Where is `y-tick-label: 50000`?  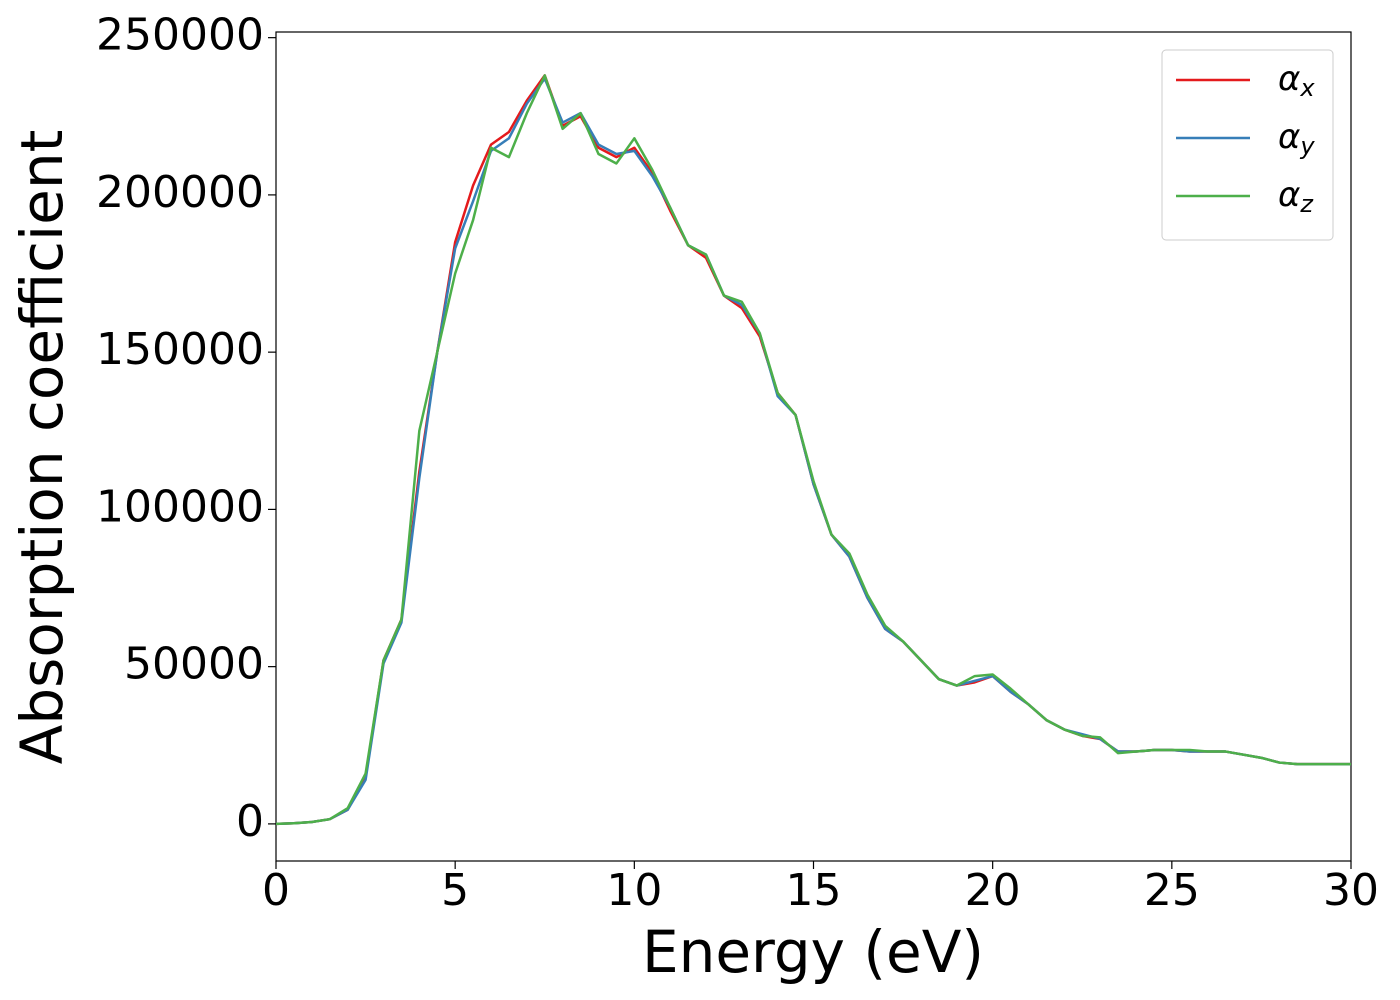
y-tick-label: 50000 is located at coordinates (194, 664).